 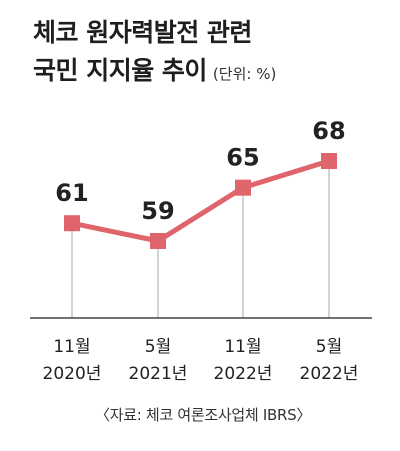 I want to click on x-tick-label-year: 2021년, so click(x=158, y=374).